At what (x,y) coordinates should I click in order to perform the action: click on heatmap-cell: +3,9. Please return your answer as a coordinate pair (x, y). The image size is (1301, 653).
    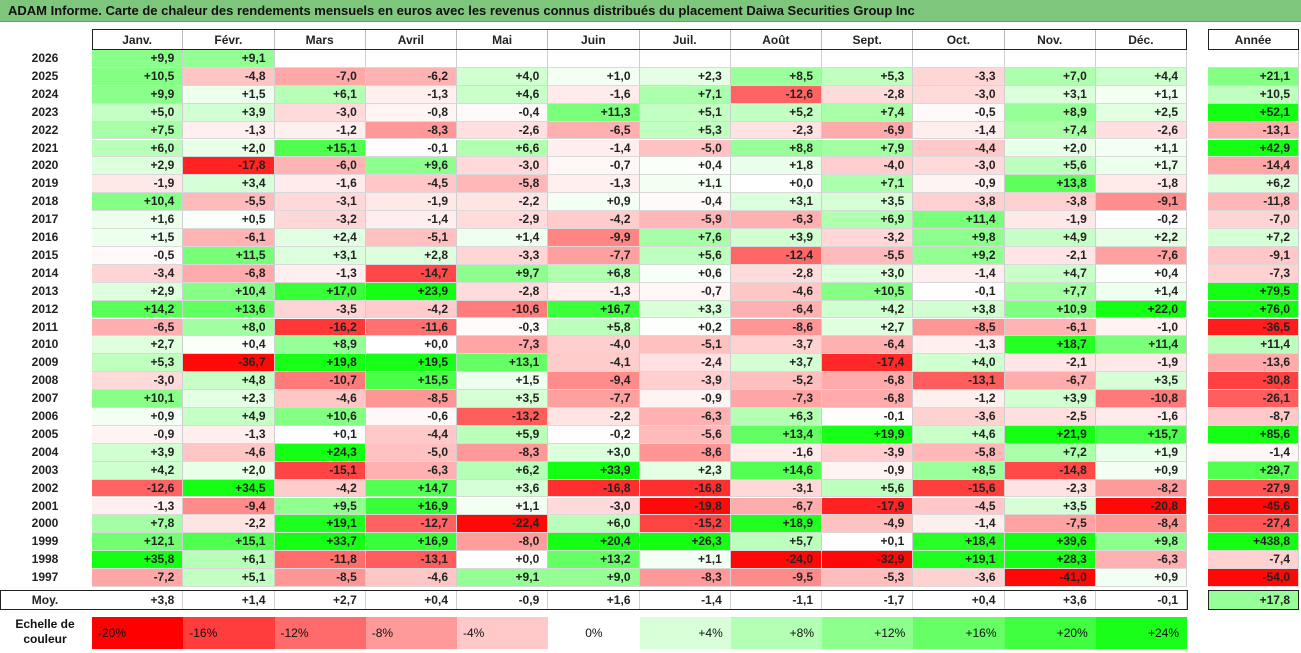
    Looking at the image, I should click on (138, 452).